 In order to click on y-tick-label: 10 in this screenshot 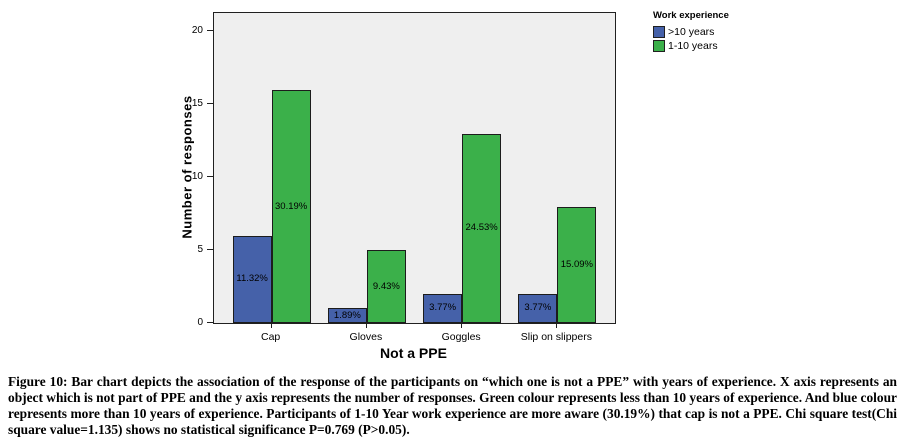, I will do `click(197, 176)`.